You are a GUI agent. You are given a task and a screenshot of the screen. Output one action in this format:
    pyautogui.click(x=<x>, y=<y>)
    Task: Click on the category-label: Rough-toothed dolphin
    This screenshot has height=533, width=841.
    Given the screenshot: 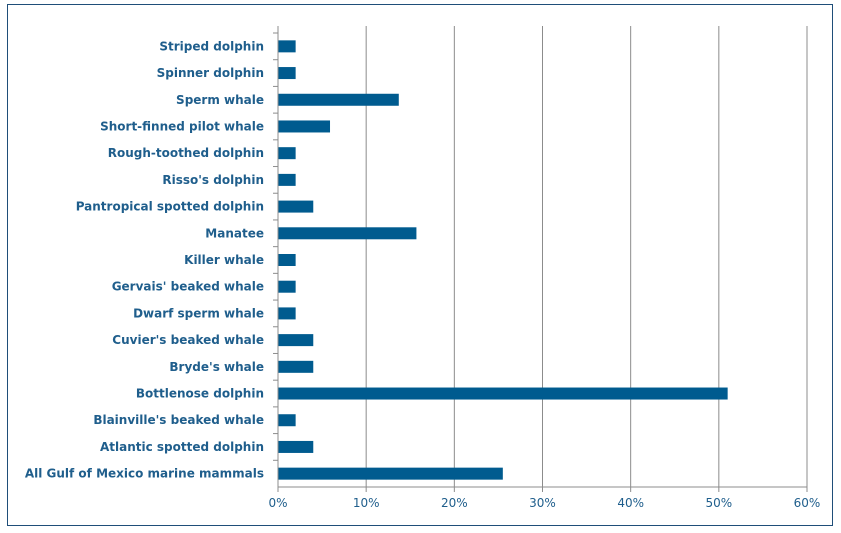 What is the action you would take?
    pyautogui.click(x=186, y=153)
    